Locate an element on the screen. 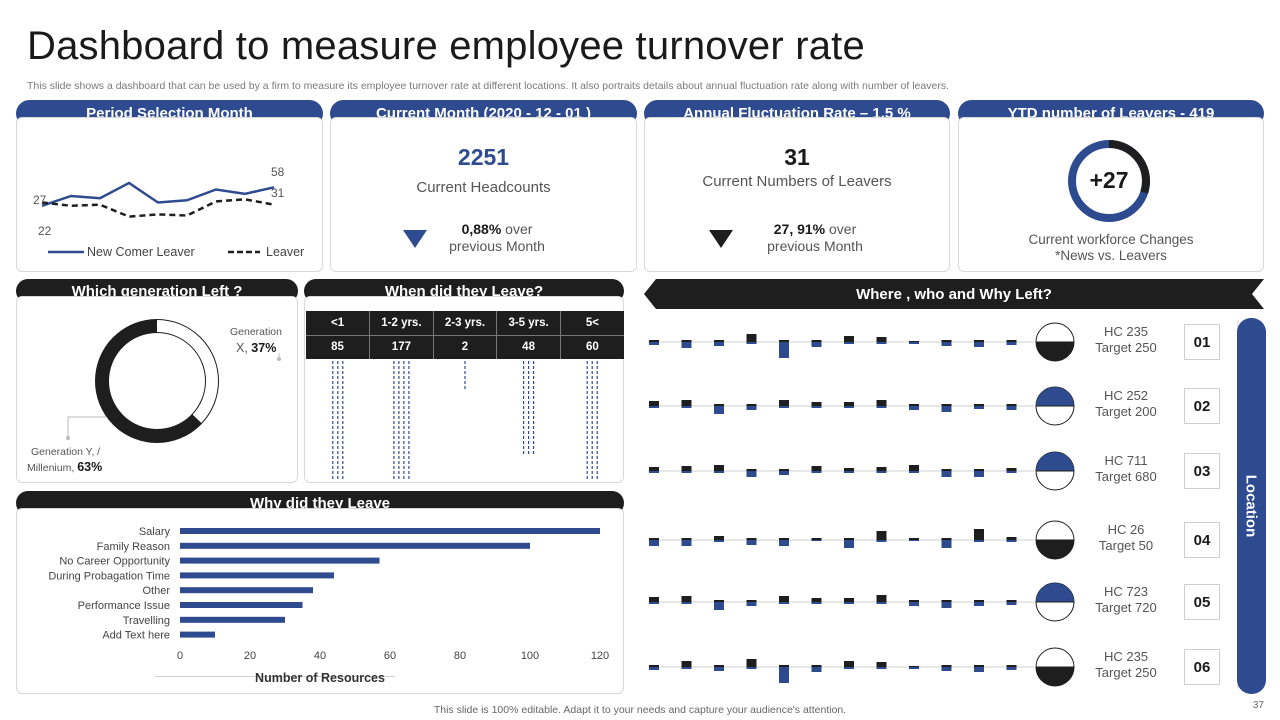 The width and height of the screenshot is (1280, 720). where-banner-shape is located at coordinates (954, 294).